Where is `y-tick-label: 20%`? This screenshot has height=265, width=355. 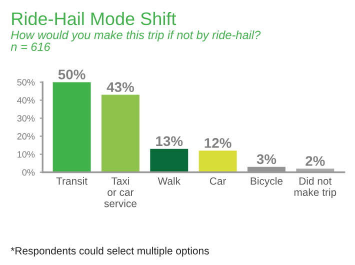
y-tick-label: 20% is located at coordinates (26, 136).